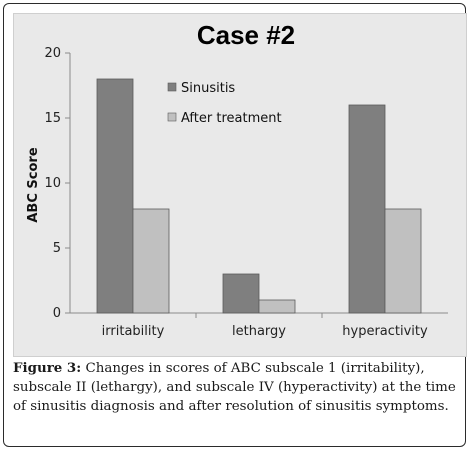  I want to click on bar-lethargy-sinusitis, so click(241, 293).